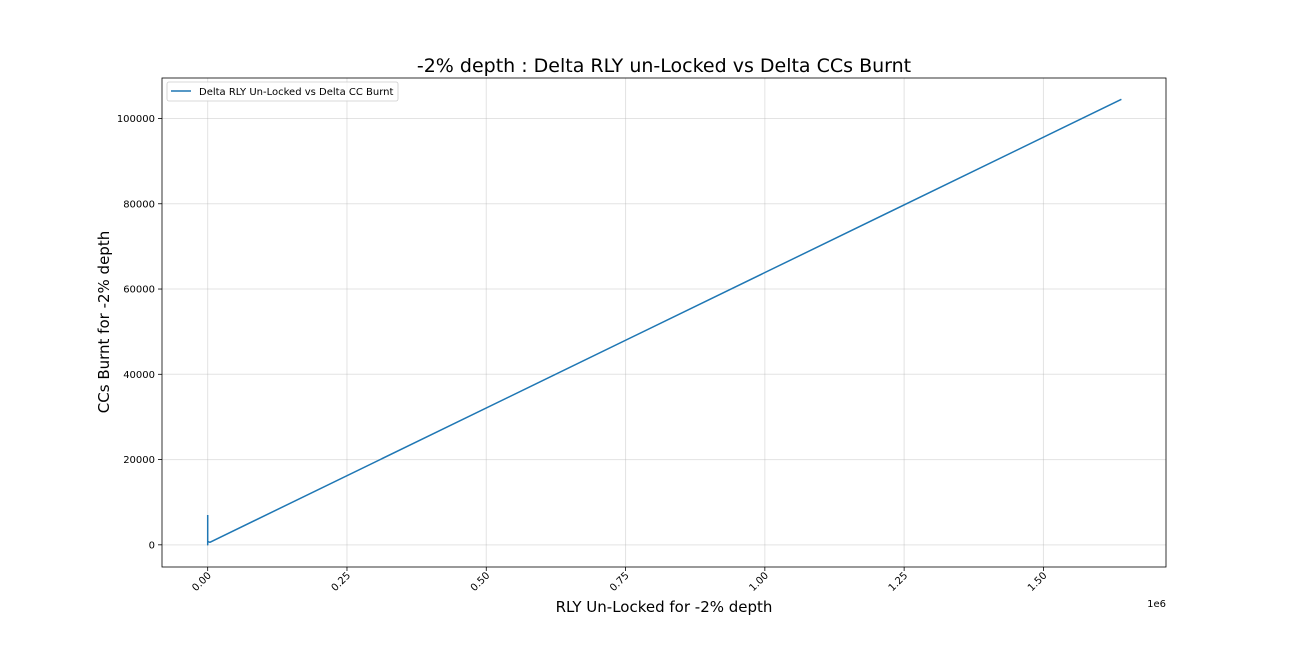 This screenshot has width=1296, height=648. I want to click on x-tick-label: 0.00, so click(202, 582).